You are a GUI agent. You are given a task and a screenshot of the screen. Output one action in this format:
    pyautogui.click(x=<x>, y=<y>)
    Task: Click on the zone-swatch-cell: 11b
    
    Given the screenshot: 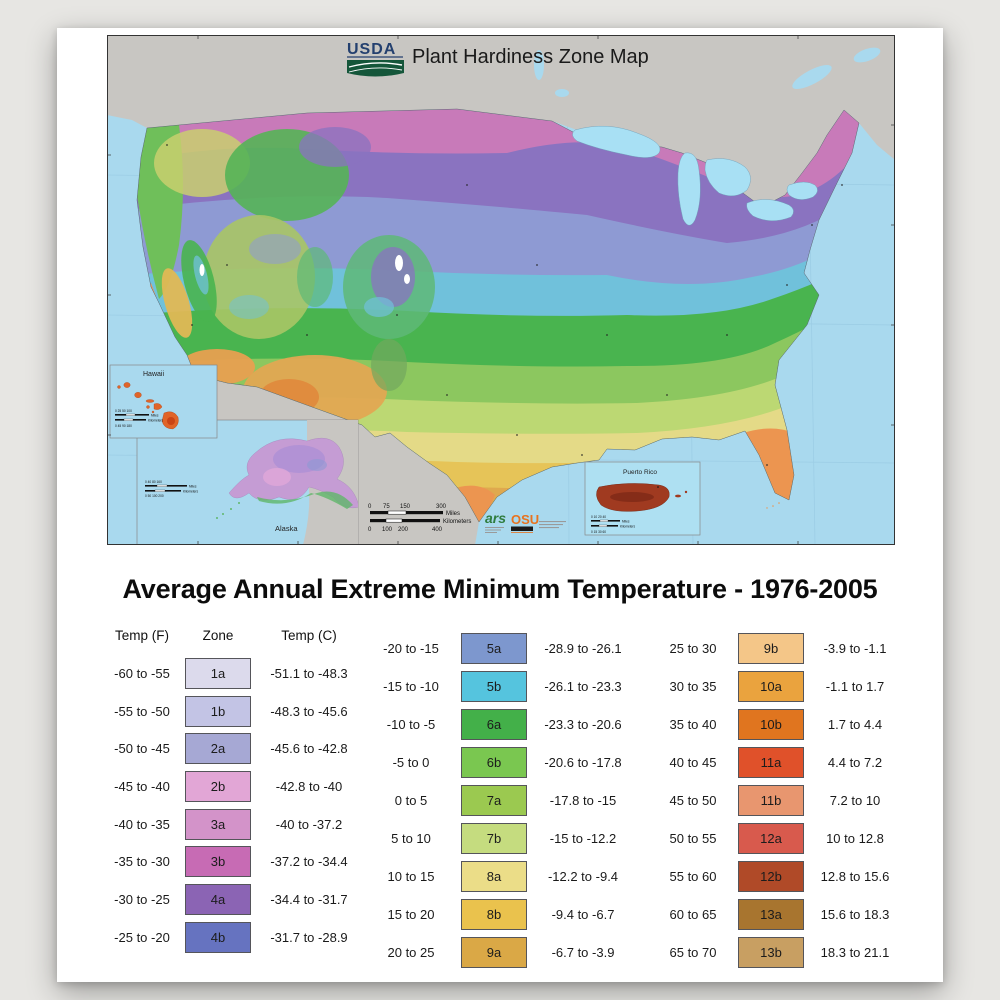 What is the action you would take?
    pyautogui.click(x=771, y=800)
    